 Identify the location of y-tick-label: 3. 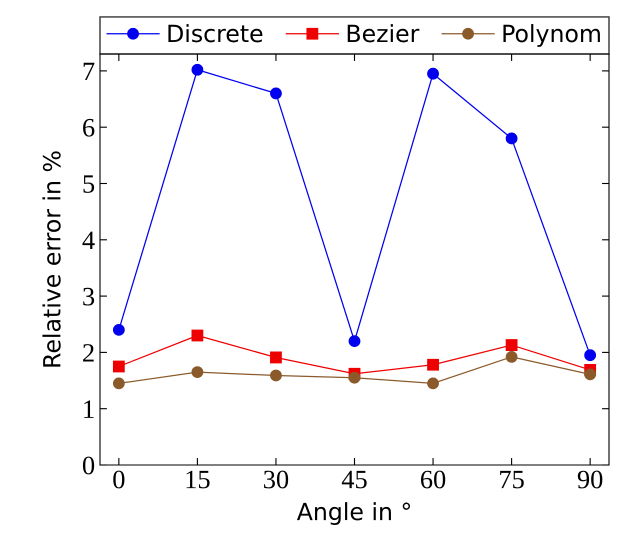
(88, 297).